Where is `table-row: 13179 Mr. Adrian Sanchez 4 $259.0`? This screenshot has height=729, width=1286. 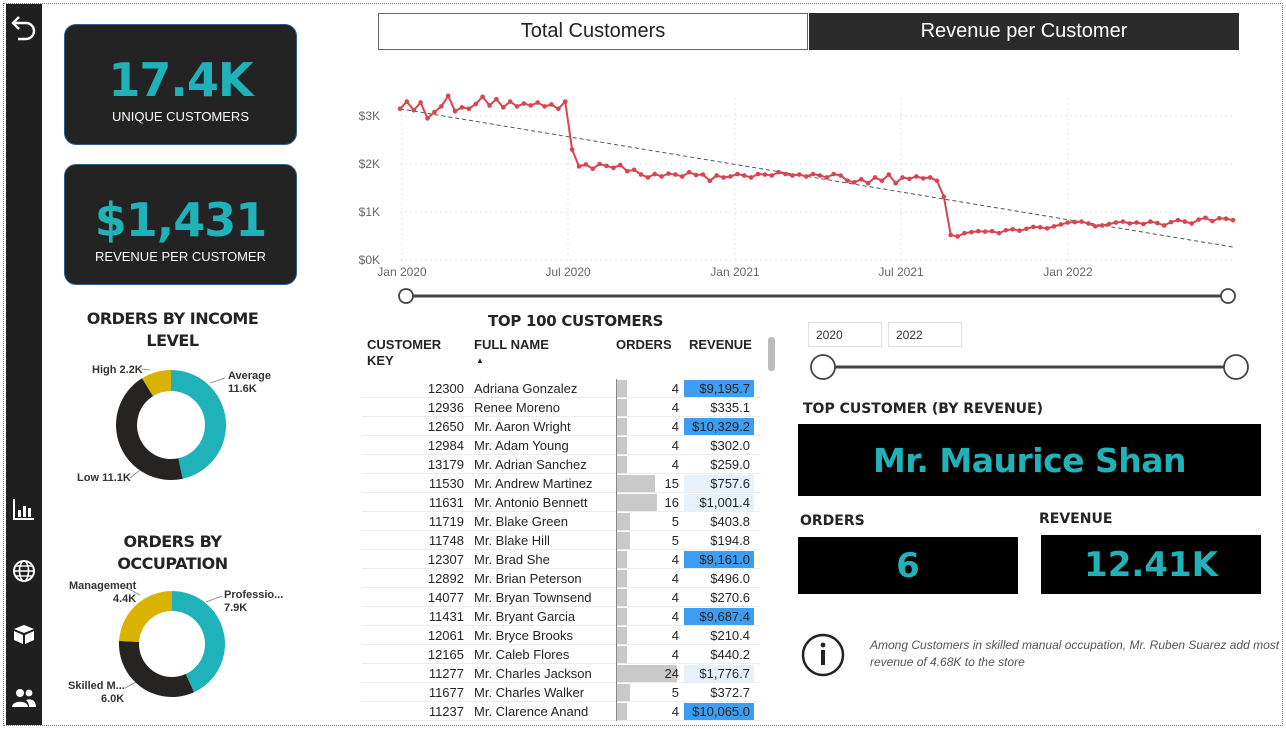
table-row: 13179 Mr. Adrian Sanchez 4 $259.0 is located at coordinates (561, 464).